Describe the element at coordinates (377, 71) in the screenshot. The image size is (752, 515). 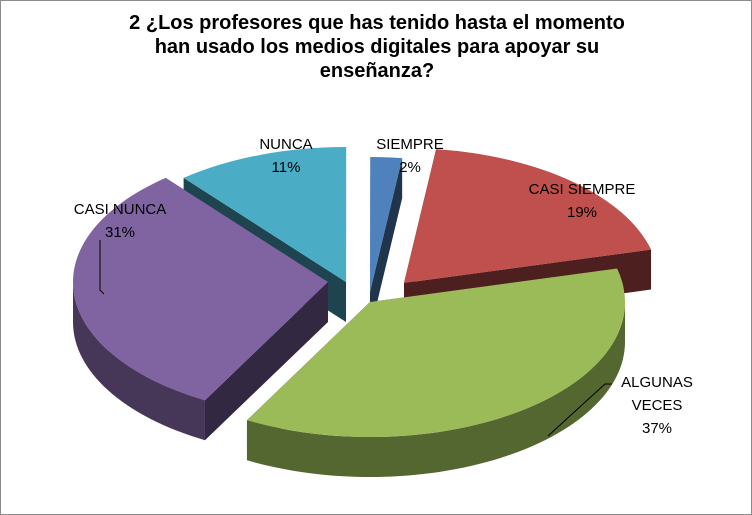
I see `chart-title-line-3: enseñanza?` at that location.